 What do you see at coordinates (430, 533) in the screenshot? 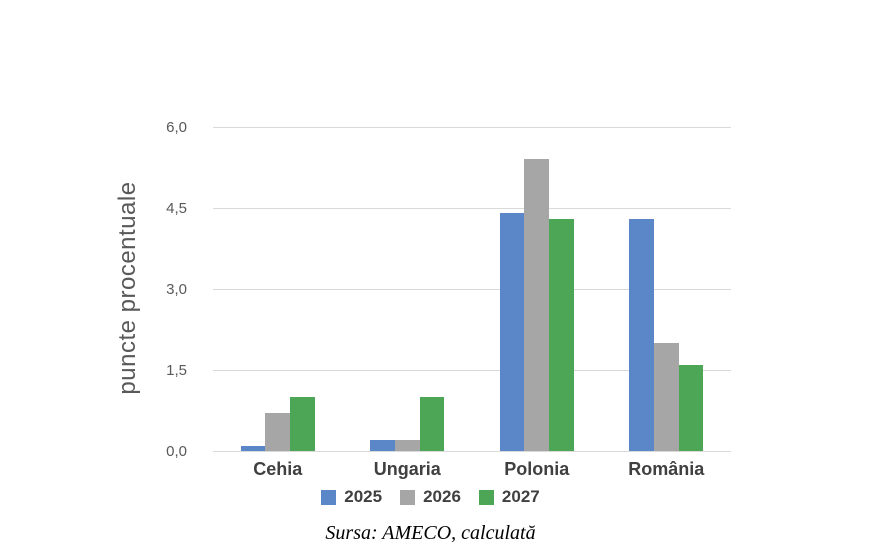
I see `source-note: Sursa: AMECO, calculată` at bounding box center [430, 533].